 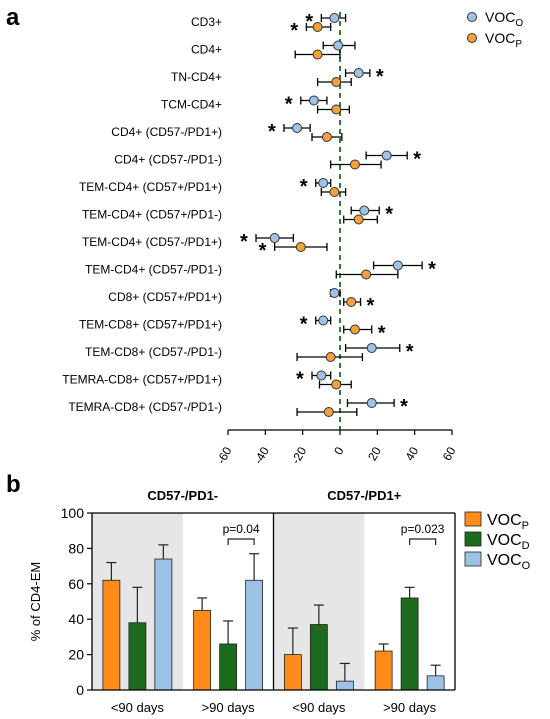 What do you see at coordinates (411, 453) in the screenshot?
I see `x-tick-label: 40` at bounding box center [411, 453].